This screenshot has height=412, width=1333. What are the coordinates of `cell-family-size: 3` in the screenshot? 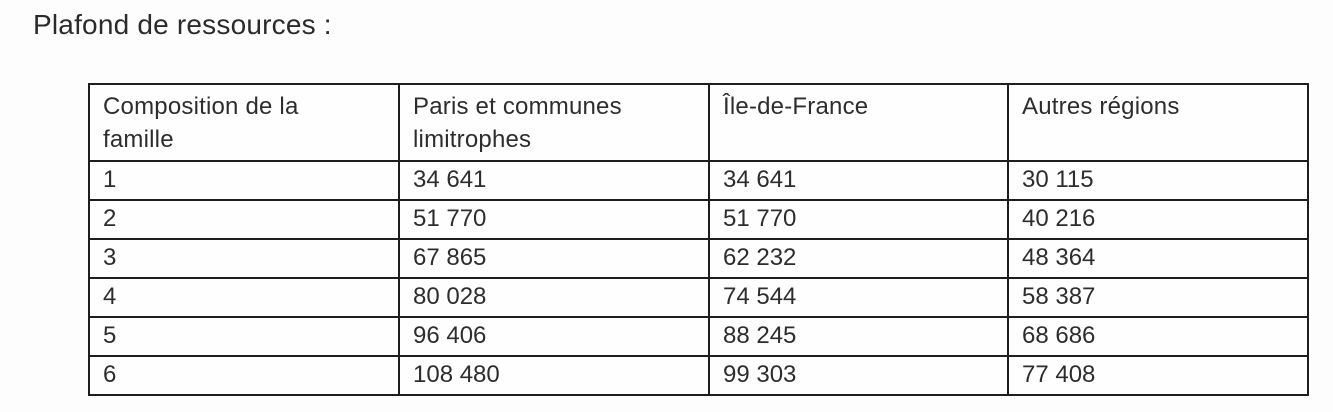 It's located at (244, 258).